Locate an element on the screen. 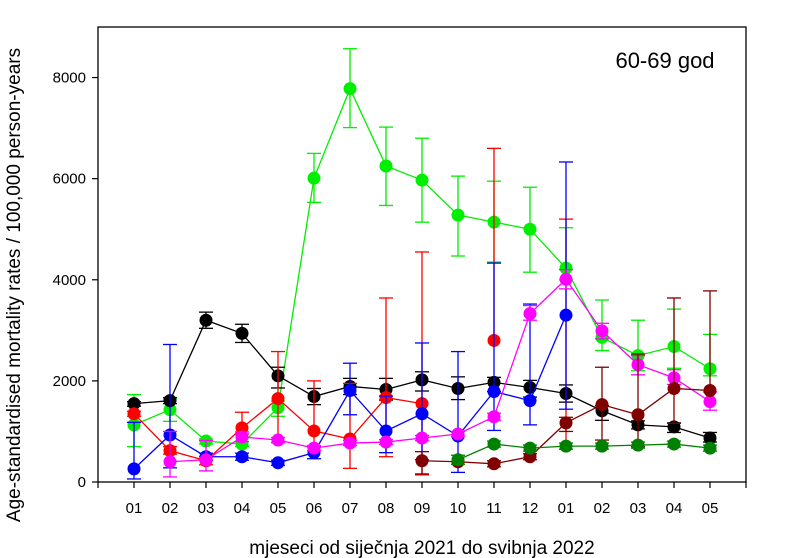 The image size is (785, 558). y-tick-label: 0 is located at coordinates (82, 482).